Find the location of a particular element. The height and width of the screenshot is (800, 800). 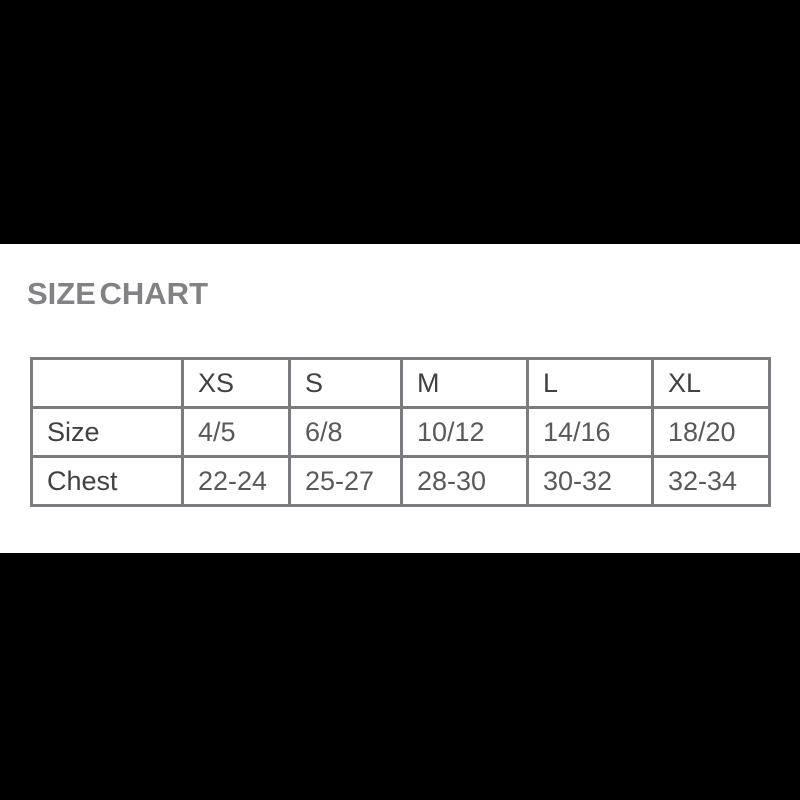

row-label-chest: Chest is located at coordinates (107, 481).